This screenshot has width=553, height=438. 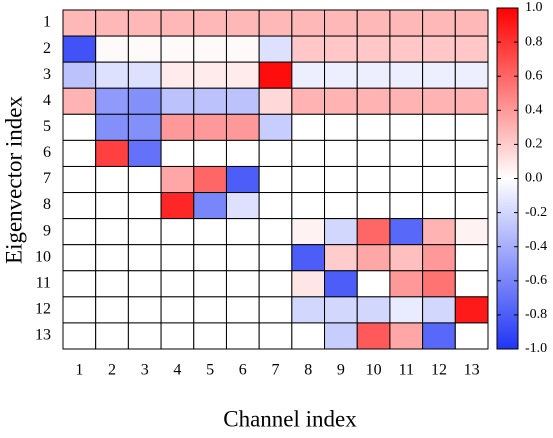 I want to click on x-tick-label: 2, so click(x=112, y=370).